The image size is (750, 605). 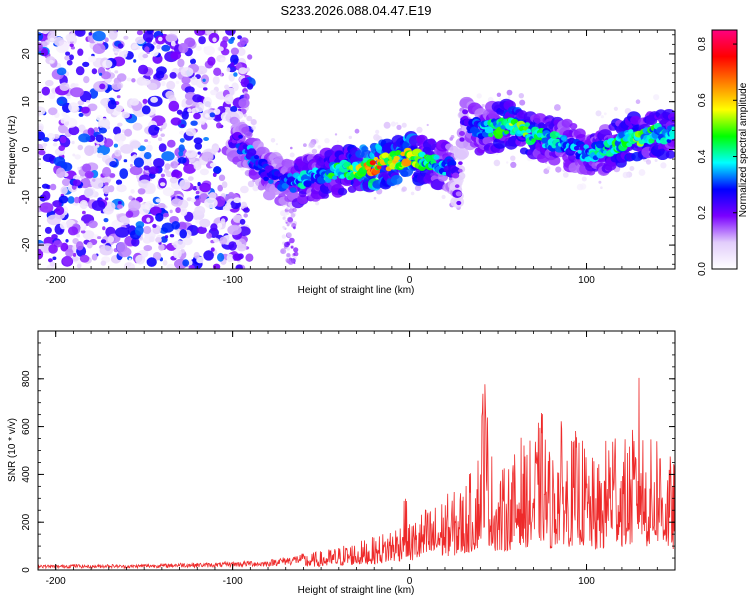 What do you see at coordinates (26, 197) in the screenshot?
I see `y-tick-label: -10` at bounding box center [26, 197].